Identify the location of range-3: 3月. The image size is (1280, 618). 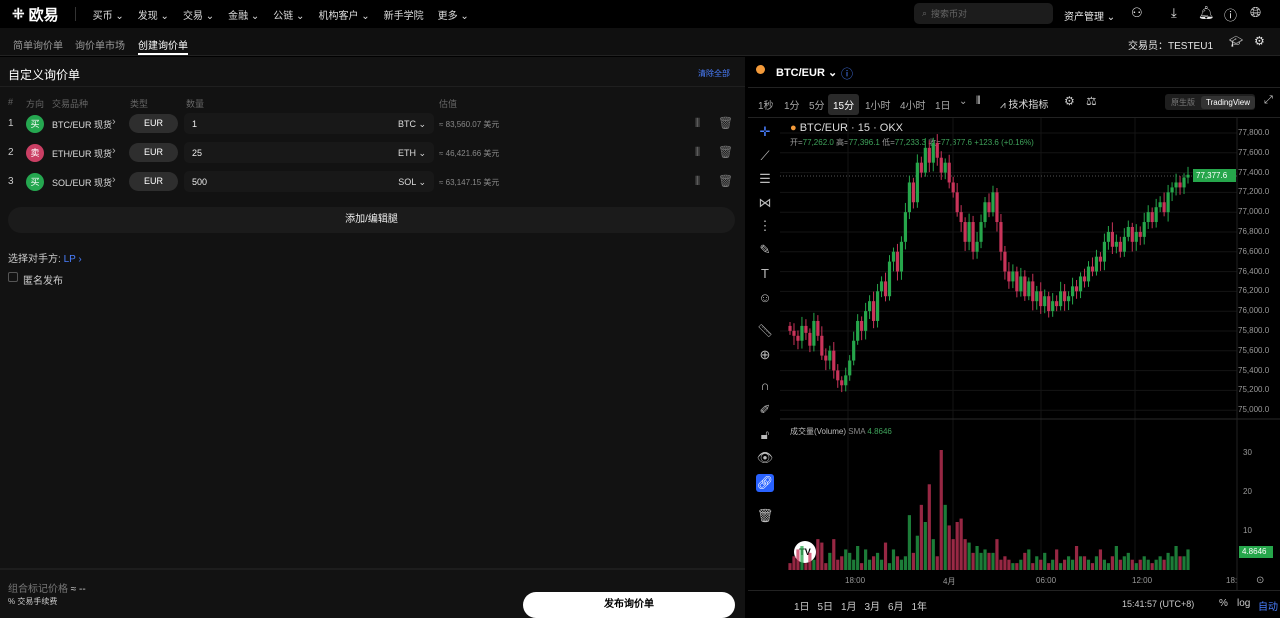
(872, 607).